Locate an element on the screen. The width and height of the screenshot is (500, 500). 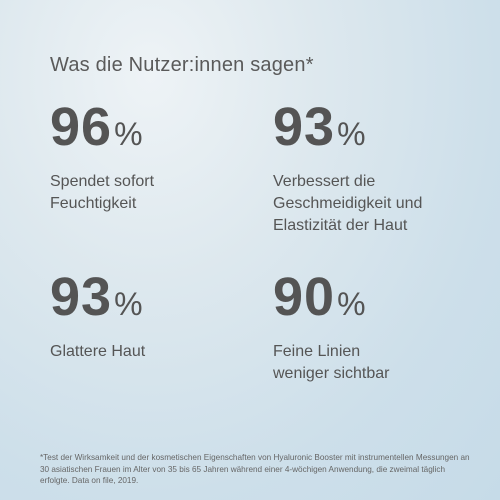
title: Was die Nutzer:innen sagen* is located at coordinates (182, 65).